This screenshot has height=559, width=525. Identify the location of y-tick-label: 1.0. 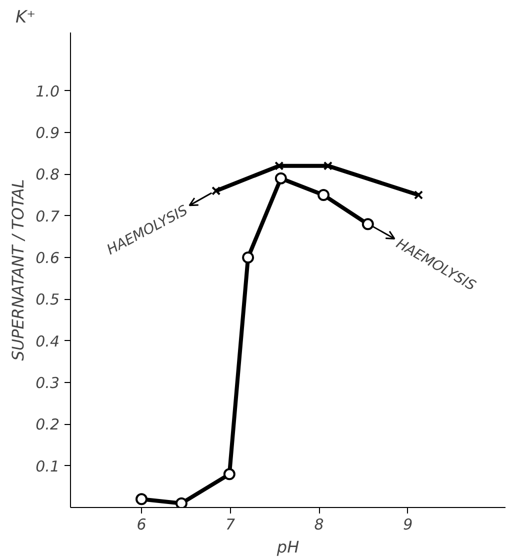
(48, 91).